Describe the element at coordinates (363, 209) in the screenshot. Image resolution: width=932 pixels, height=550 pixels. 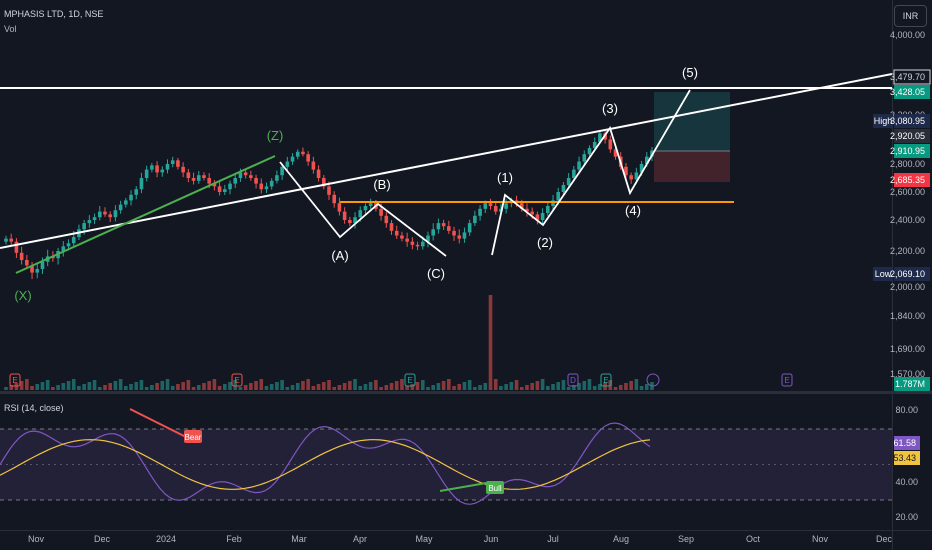
I see `wave-abc-line` at that location.